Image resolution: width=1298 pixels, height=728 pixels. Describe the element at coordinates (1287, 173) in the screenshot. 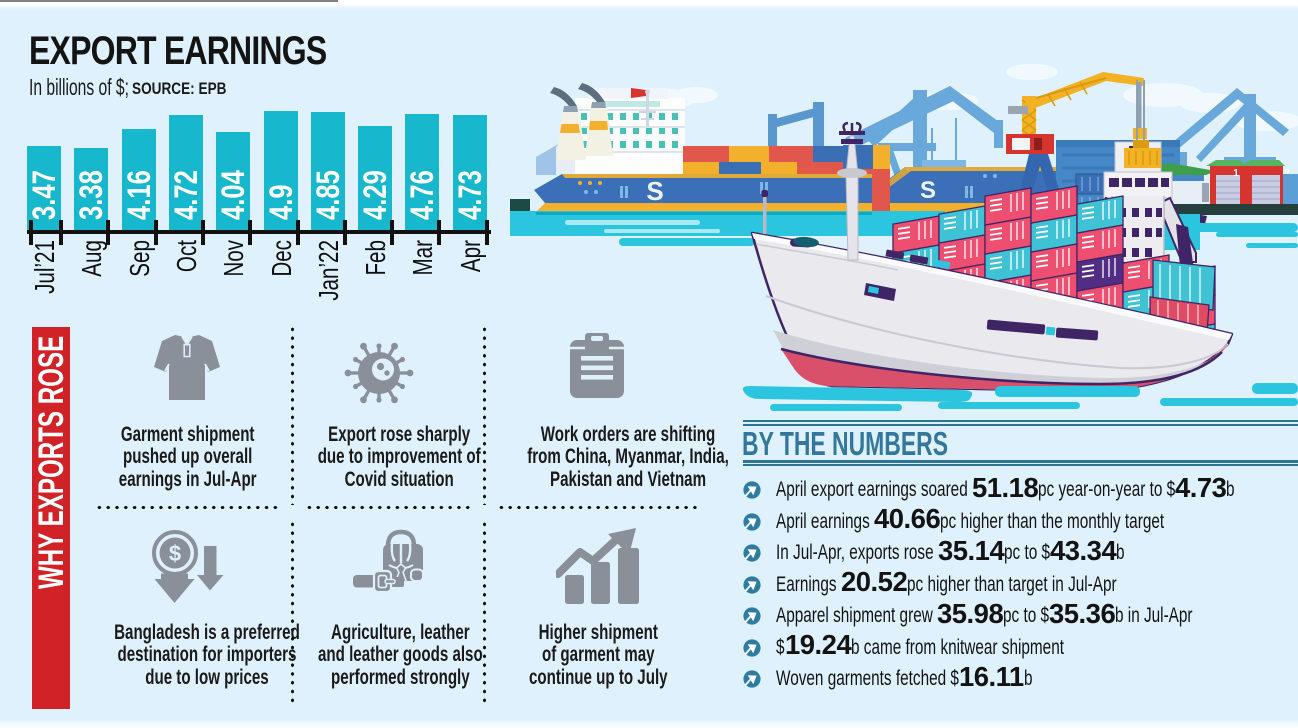

I see `svg-text: 2` at that location.